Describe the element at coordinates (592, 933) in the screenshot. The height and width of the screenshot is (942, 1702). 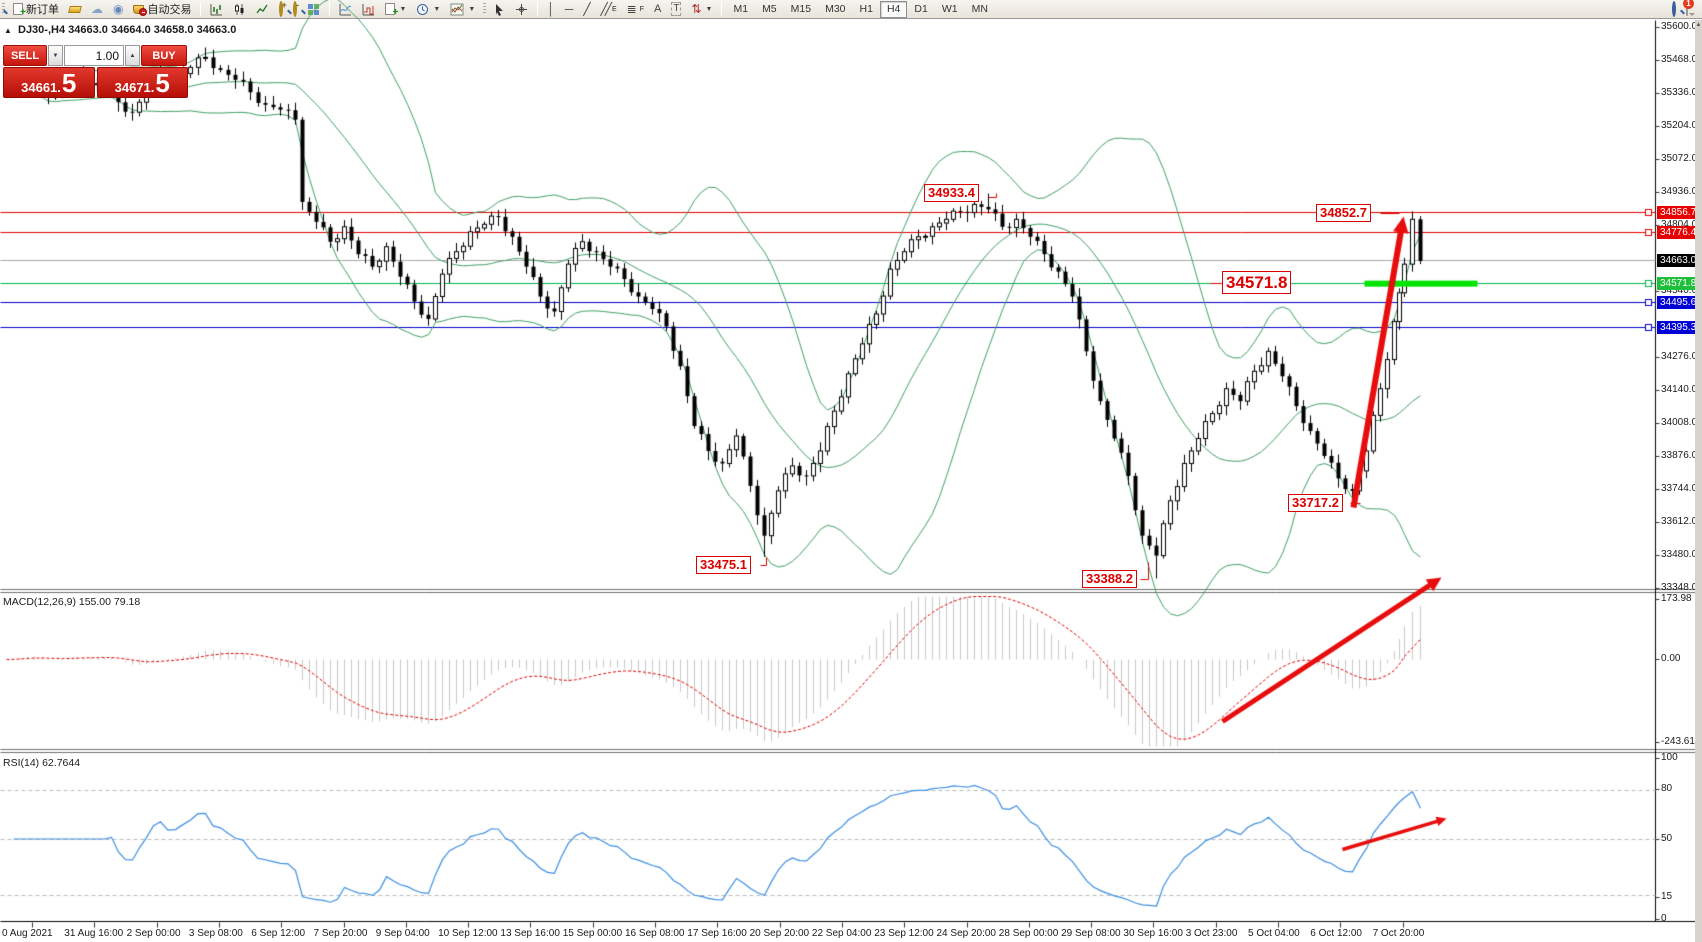
I see `time-axis-label: 15 Sep 00:00` at that location.